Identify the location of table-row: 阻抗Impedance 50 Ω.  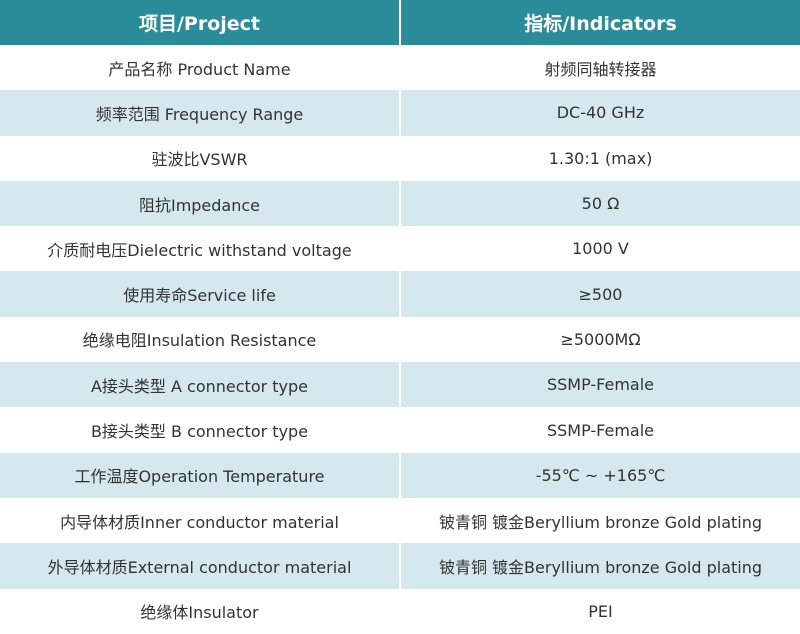
(400, 203).